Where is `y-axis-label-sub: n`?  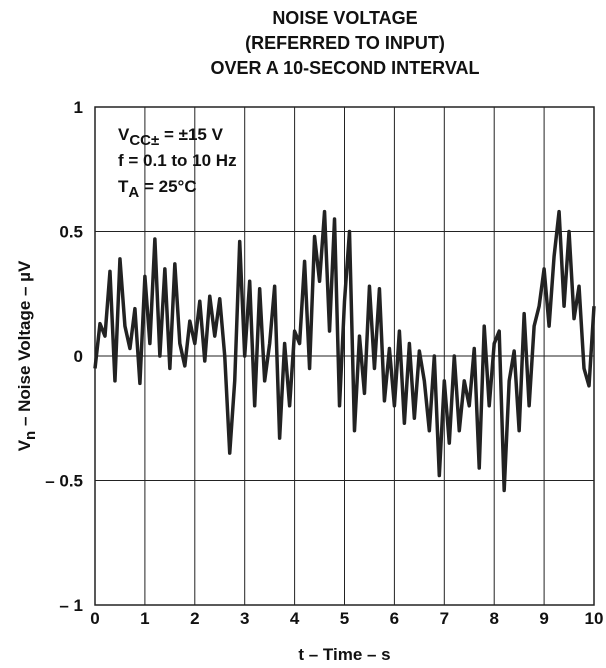 y-axis-label-sub: n is located at coordinates (30, 435).